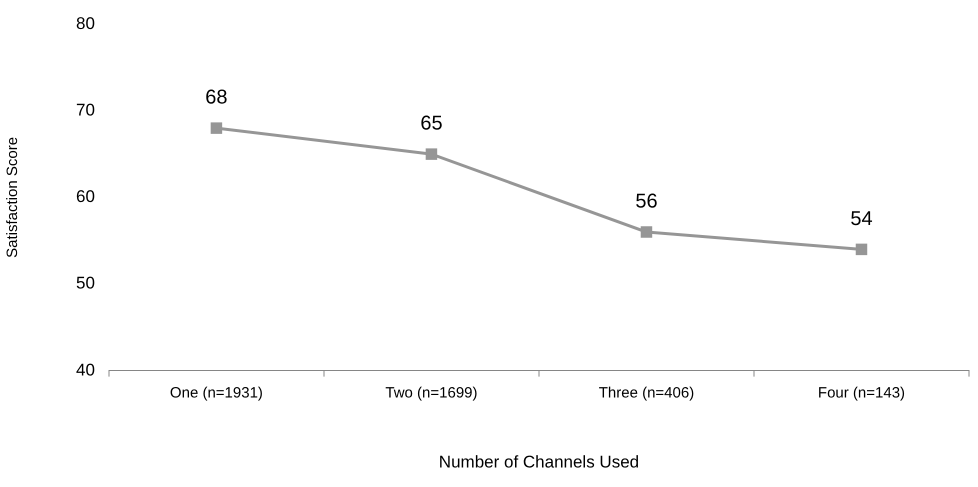 Image resolution: width=978 pixels, height=487 pixels. What do you see at coordinates (216, 393) in the screenshot?
I see `x-tick-label: One (n=1931)` at bounding box center [216, 393].